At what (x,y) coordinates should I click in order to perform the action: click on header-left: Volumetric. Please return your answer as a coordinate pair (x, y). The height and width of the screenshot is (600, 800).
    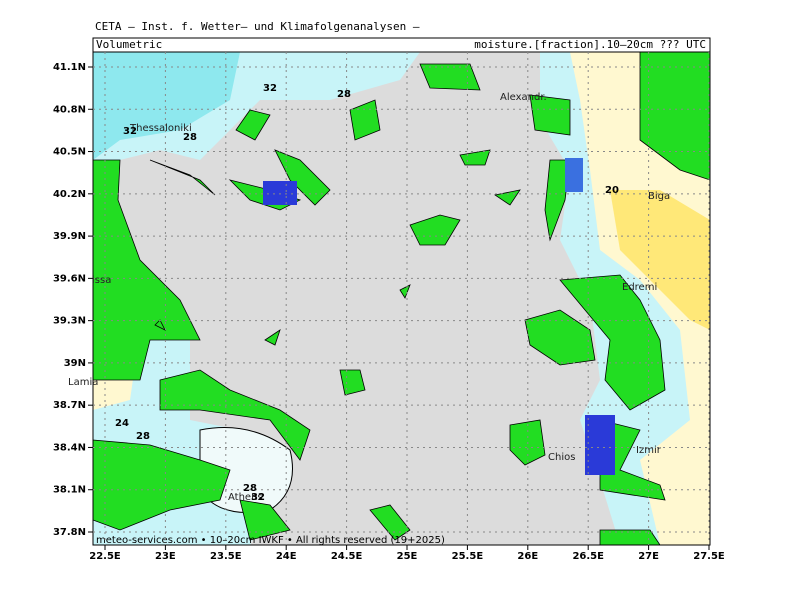
    Looking at the image, I should click on (129, 44).